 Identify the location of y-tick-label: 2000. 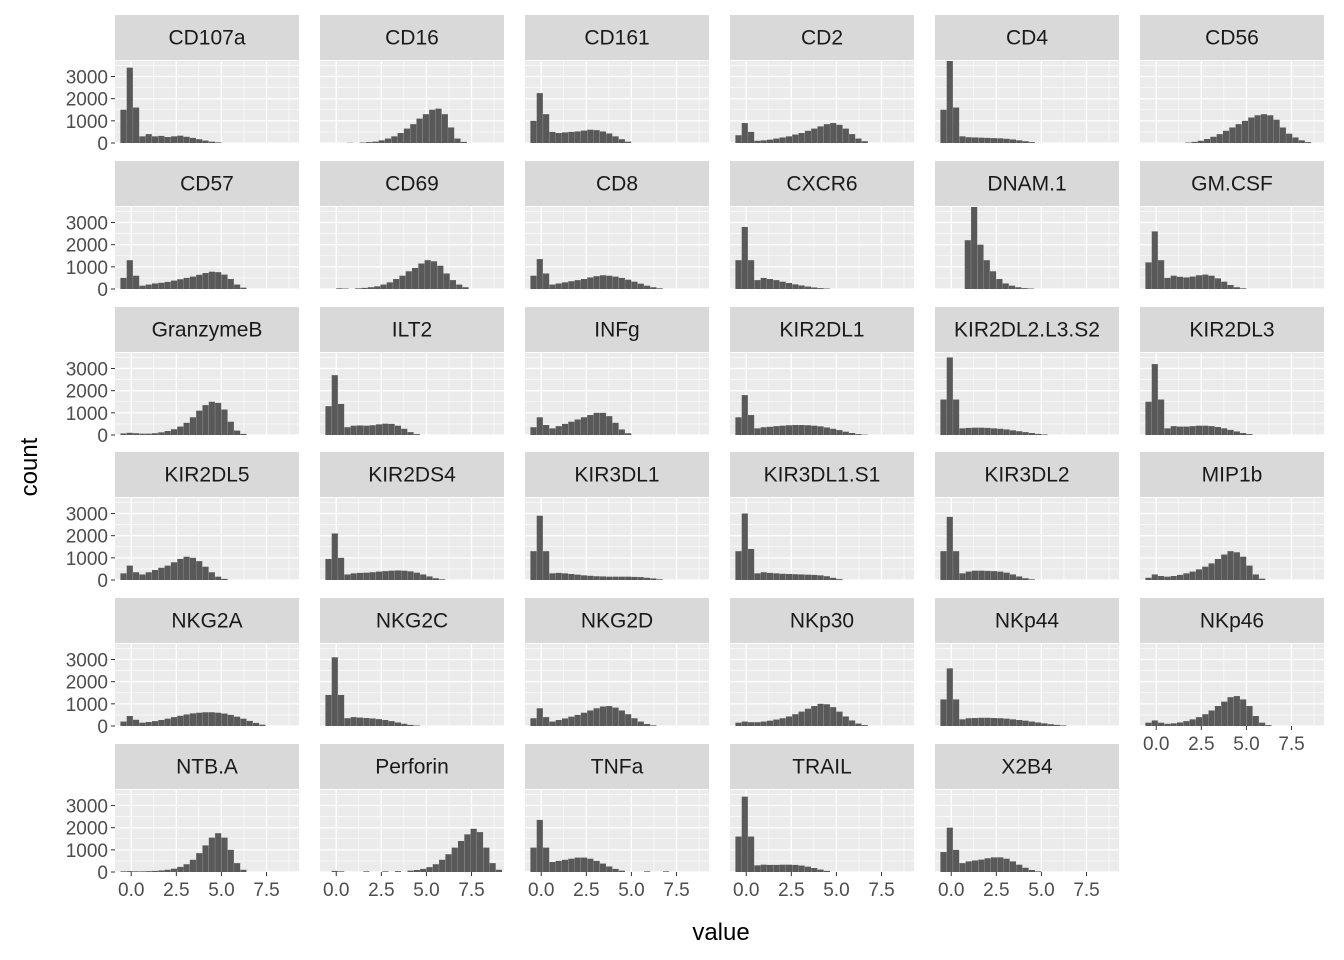
(87, 683).